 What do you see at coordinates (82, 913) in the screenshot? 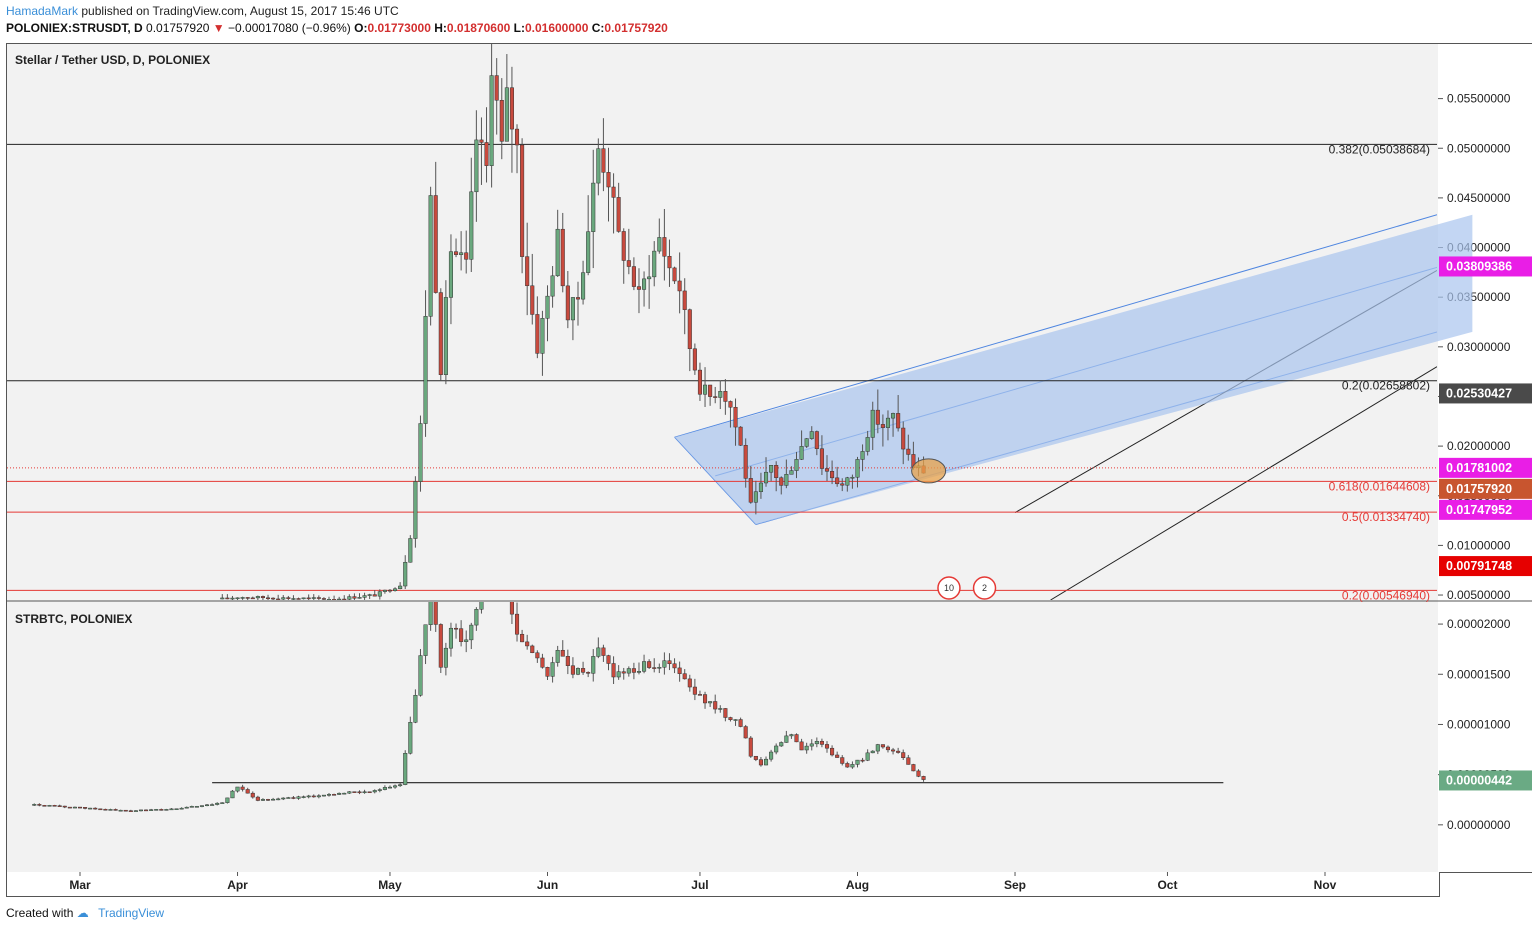
I see `tradingview-logo-icon: ☁` at bounding box center [82, 913].